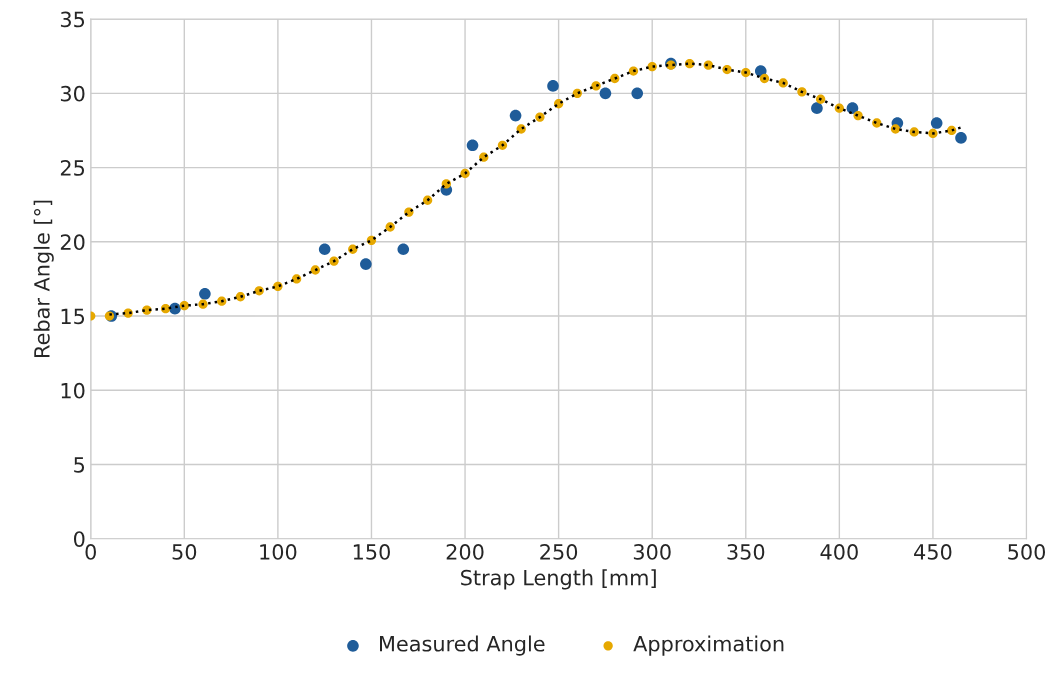  Describe the element at coordinates (43, 278) in the screenshot. I see `y-axis-title: Rebar Angle [°]` at that location.